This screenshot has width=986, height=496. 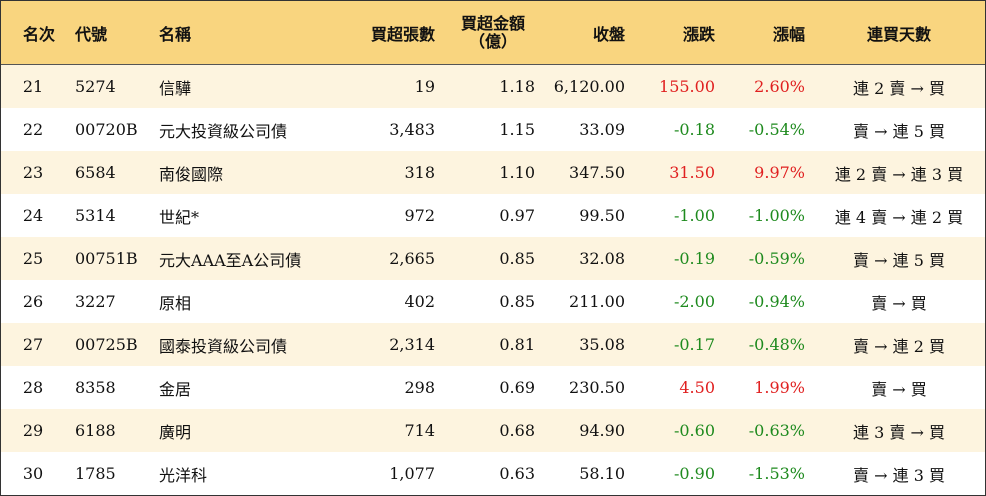 I want to click on header-days: 連買天數, so click(x=898, y=34).